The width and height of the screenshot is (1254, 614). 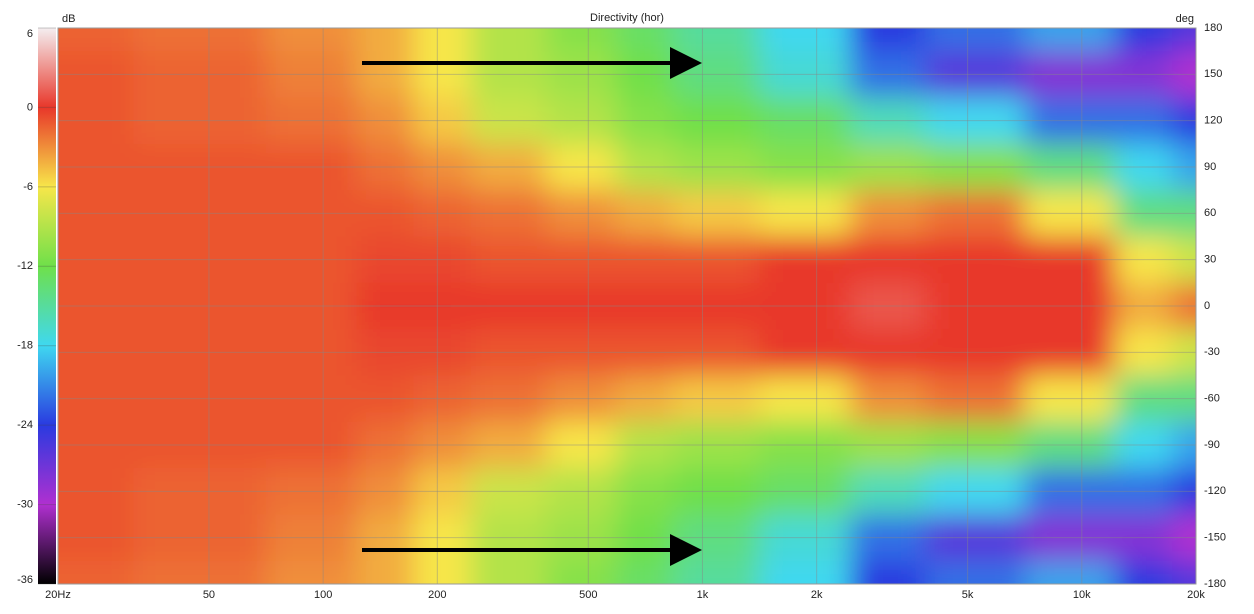 What do you see at coordinates (30, 34) in the screenshot?
I see `colorbar-tick-label: 6` at bounding box center [30, 34].